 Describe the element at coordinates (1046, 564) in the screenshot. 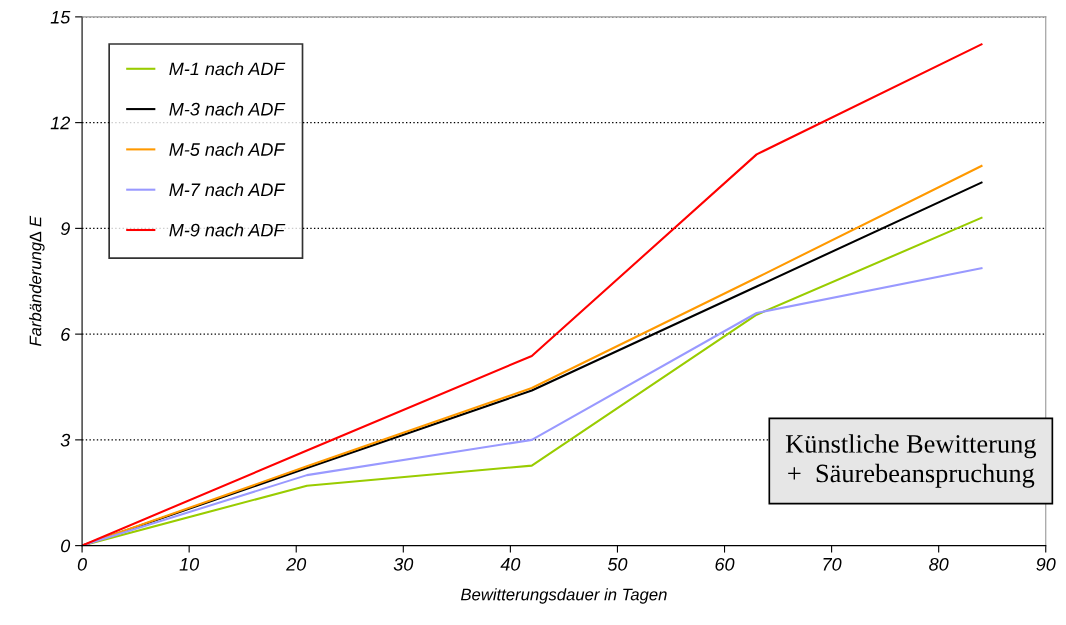

I see `x-tick-label: 90` at that location.